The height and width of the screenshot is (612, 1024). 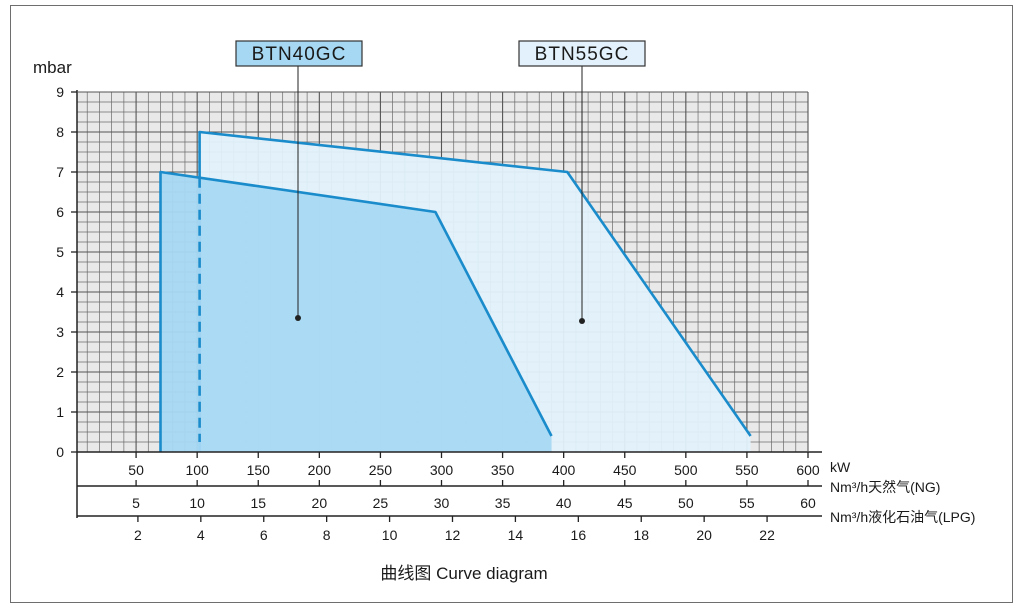 What do you see at coordinates (625, 503) in the screenshot?
I see `x-tick-label-ng: 45` at bounding box center [625, 503].